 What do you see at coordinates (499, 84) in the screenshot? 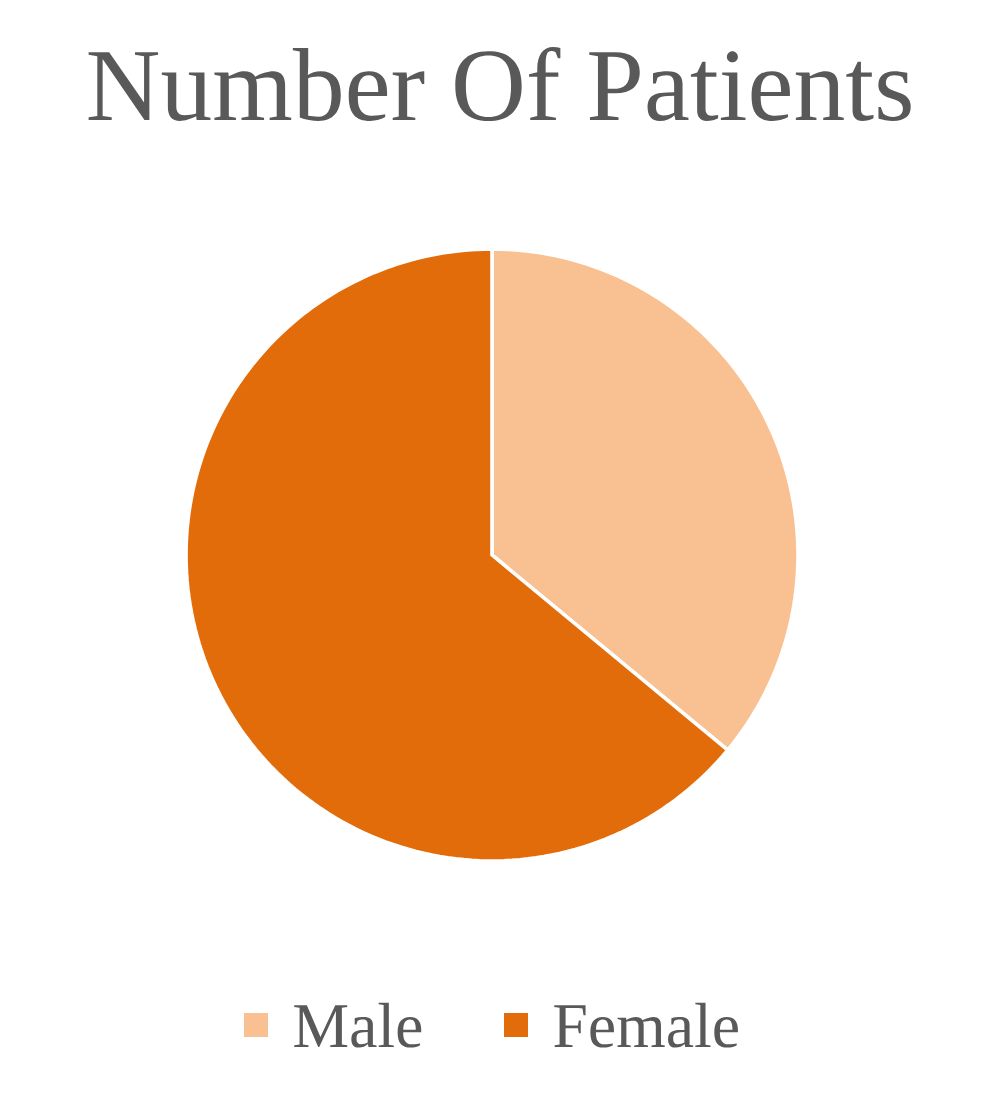
I see `chart-title: Number Of Patients` at bounding box center [499, 84].